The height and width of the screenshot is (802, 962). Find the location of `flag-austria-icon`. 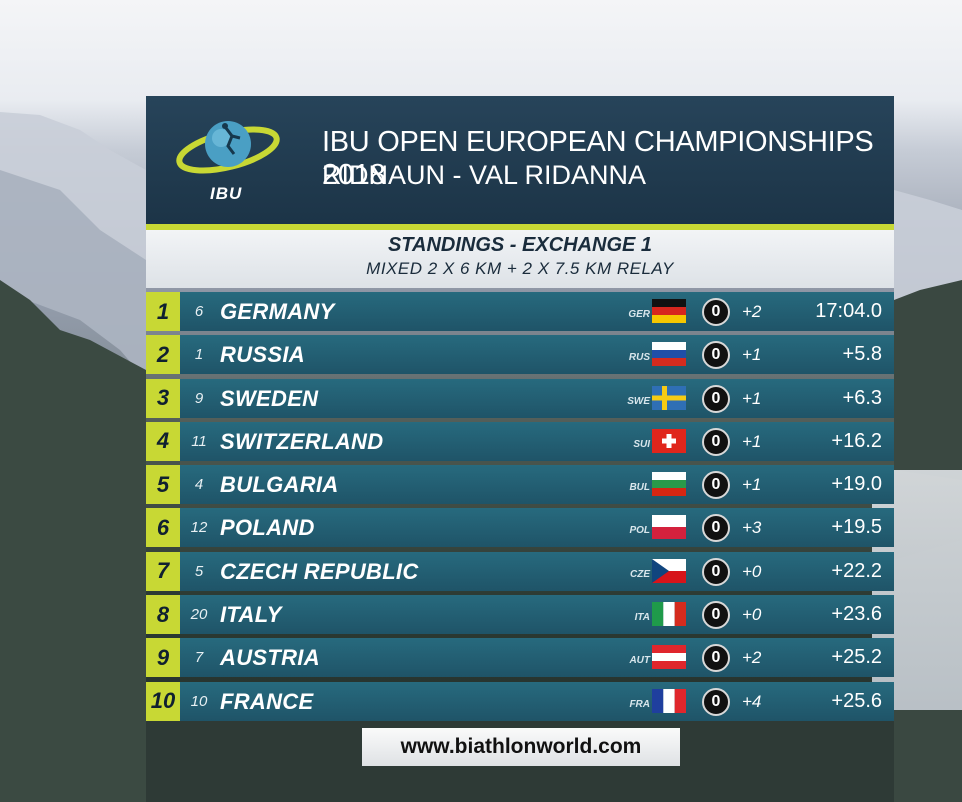

flag-austria-icon is located at coordinates (669, 657).